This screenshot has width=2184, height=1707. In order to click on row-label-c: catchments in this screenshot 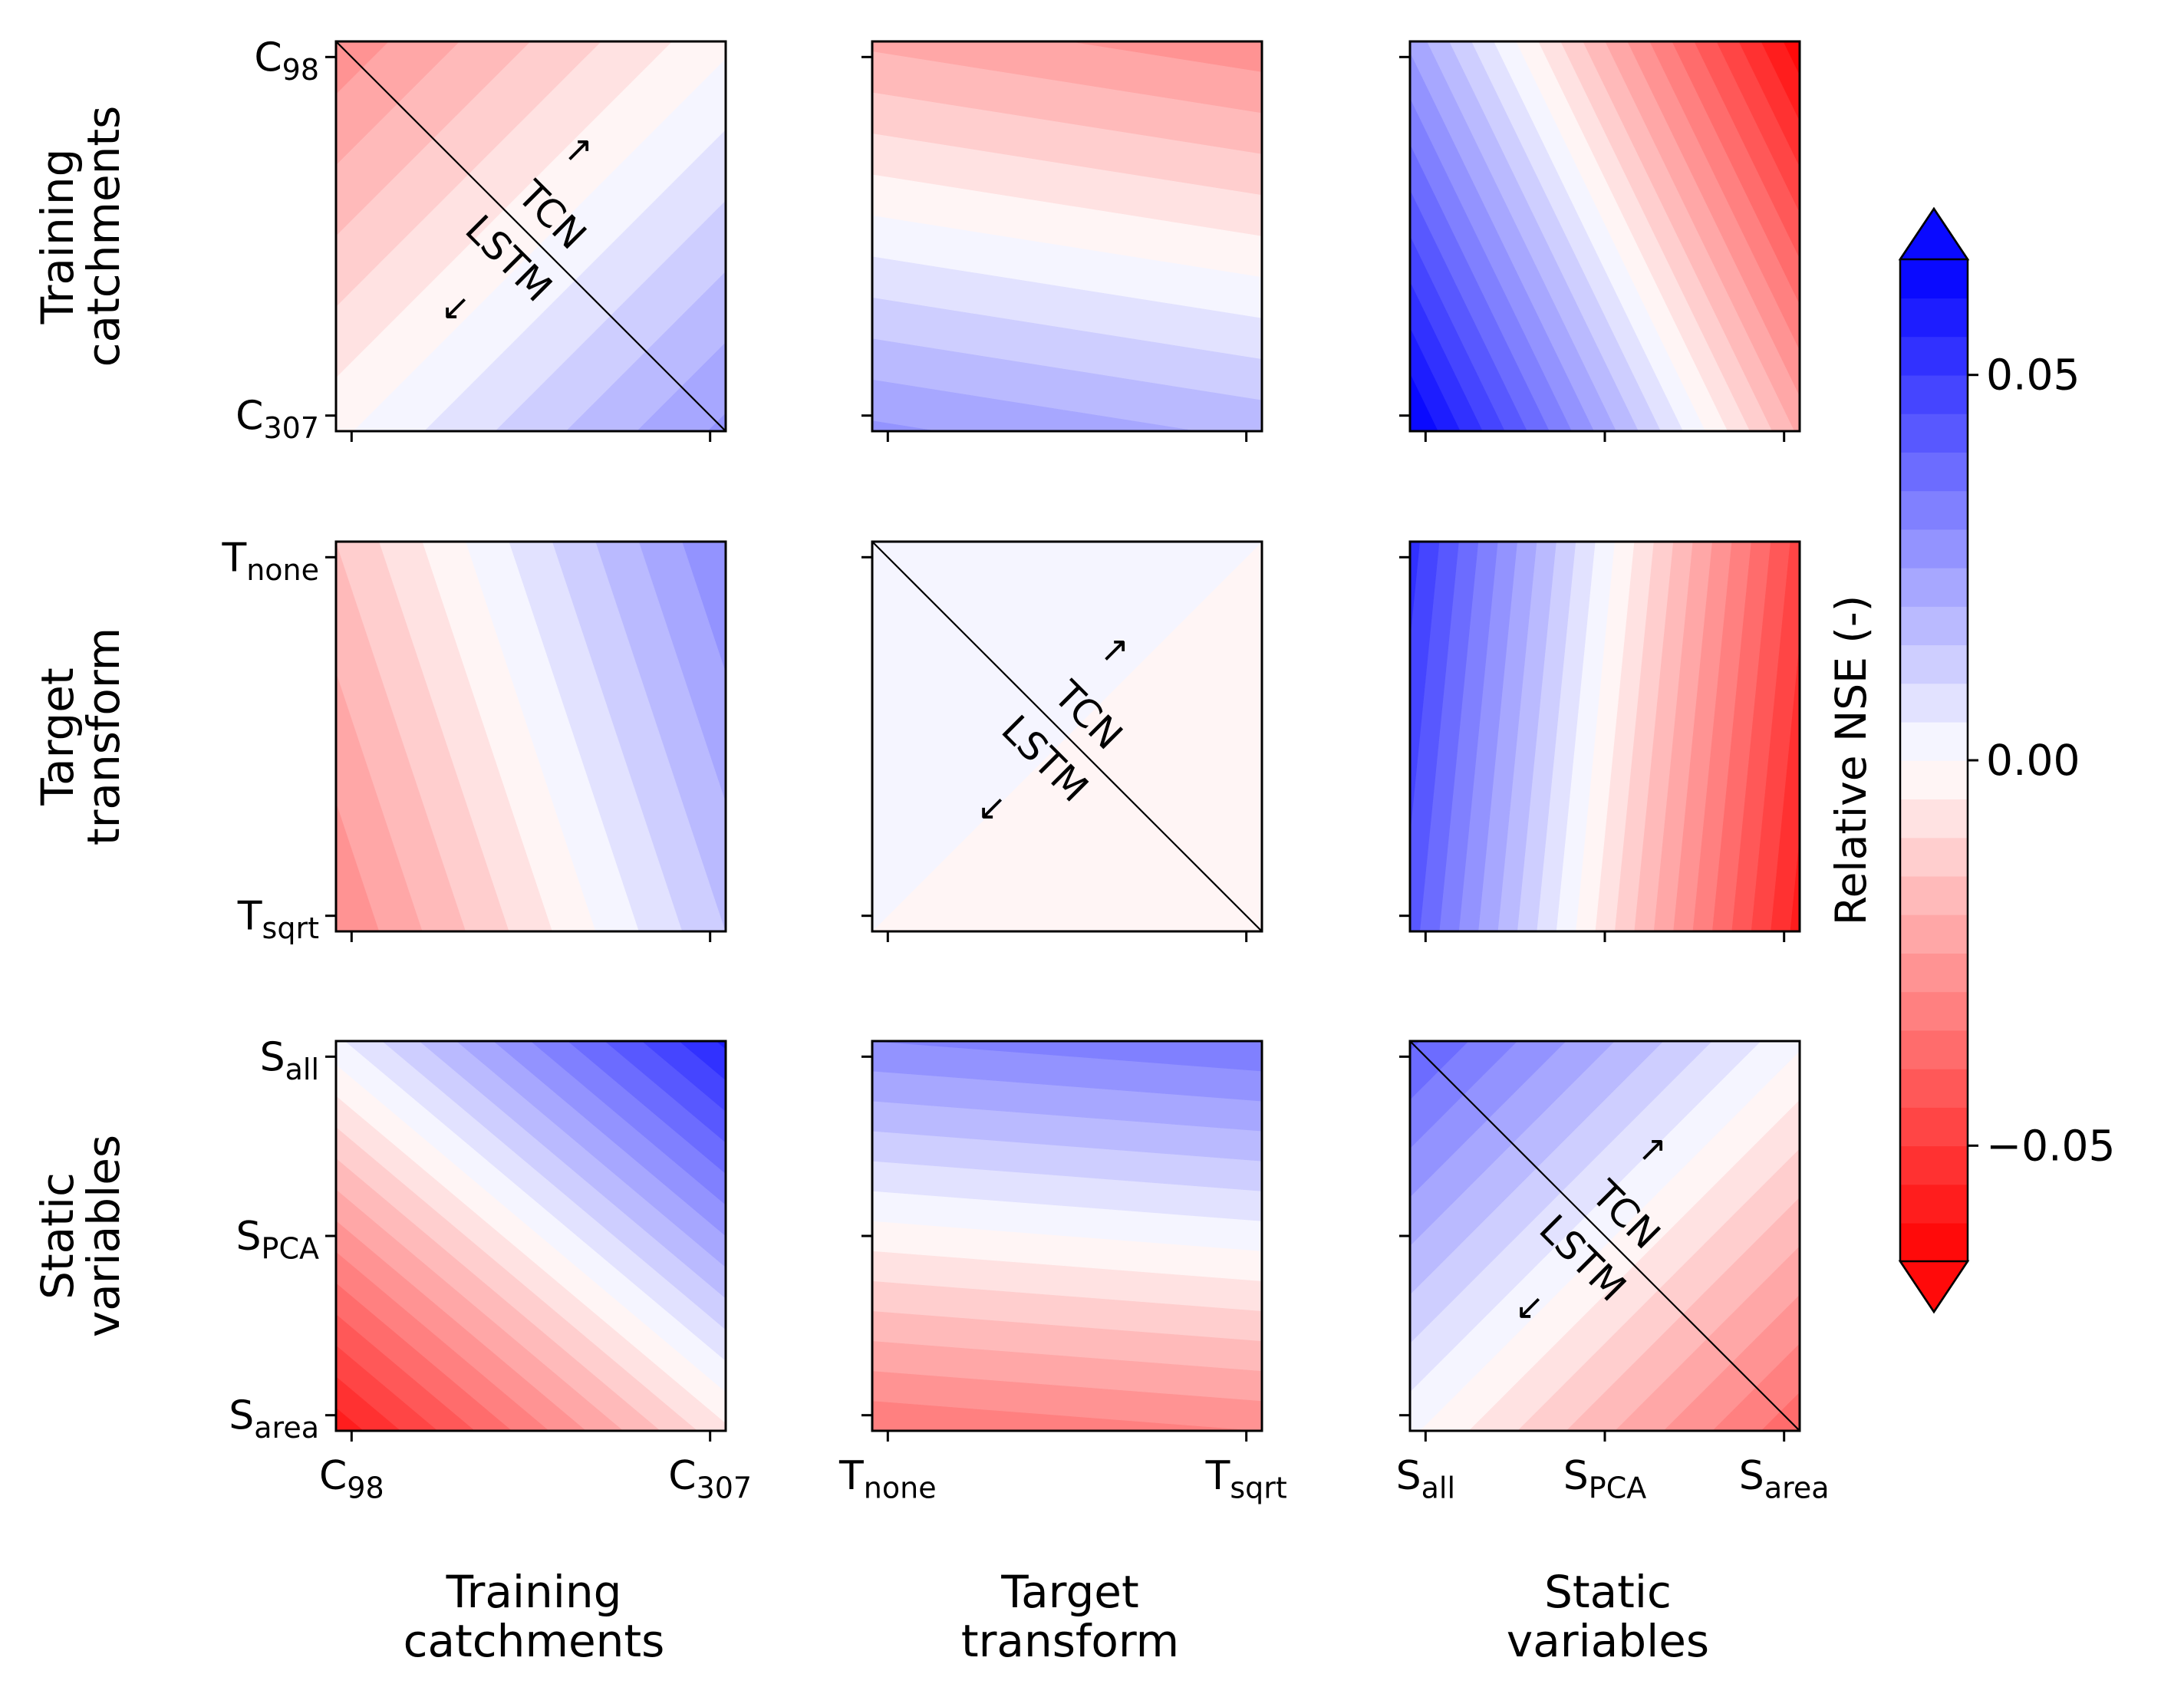, I will do `click(103, 236)`.